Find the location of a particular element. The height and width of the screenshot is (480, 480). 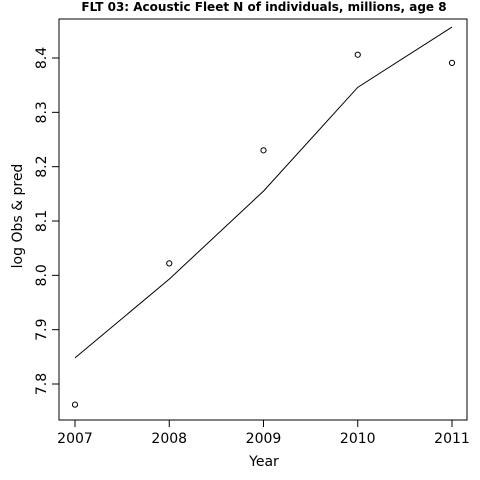

y-tick-label: 8.0 is located at coordinates (42, 275).